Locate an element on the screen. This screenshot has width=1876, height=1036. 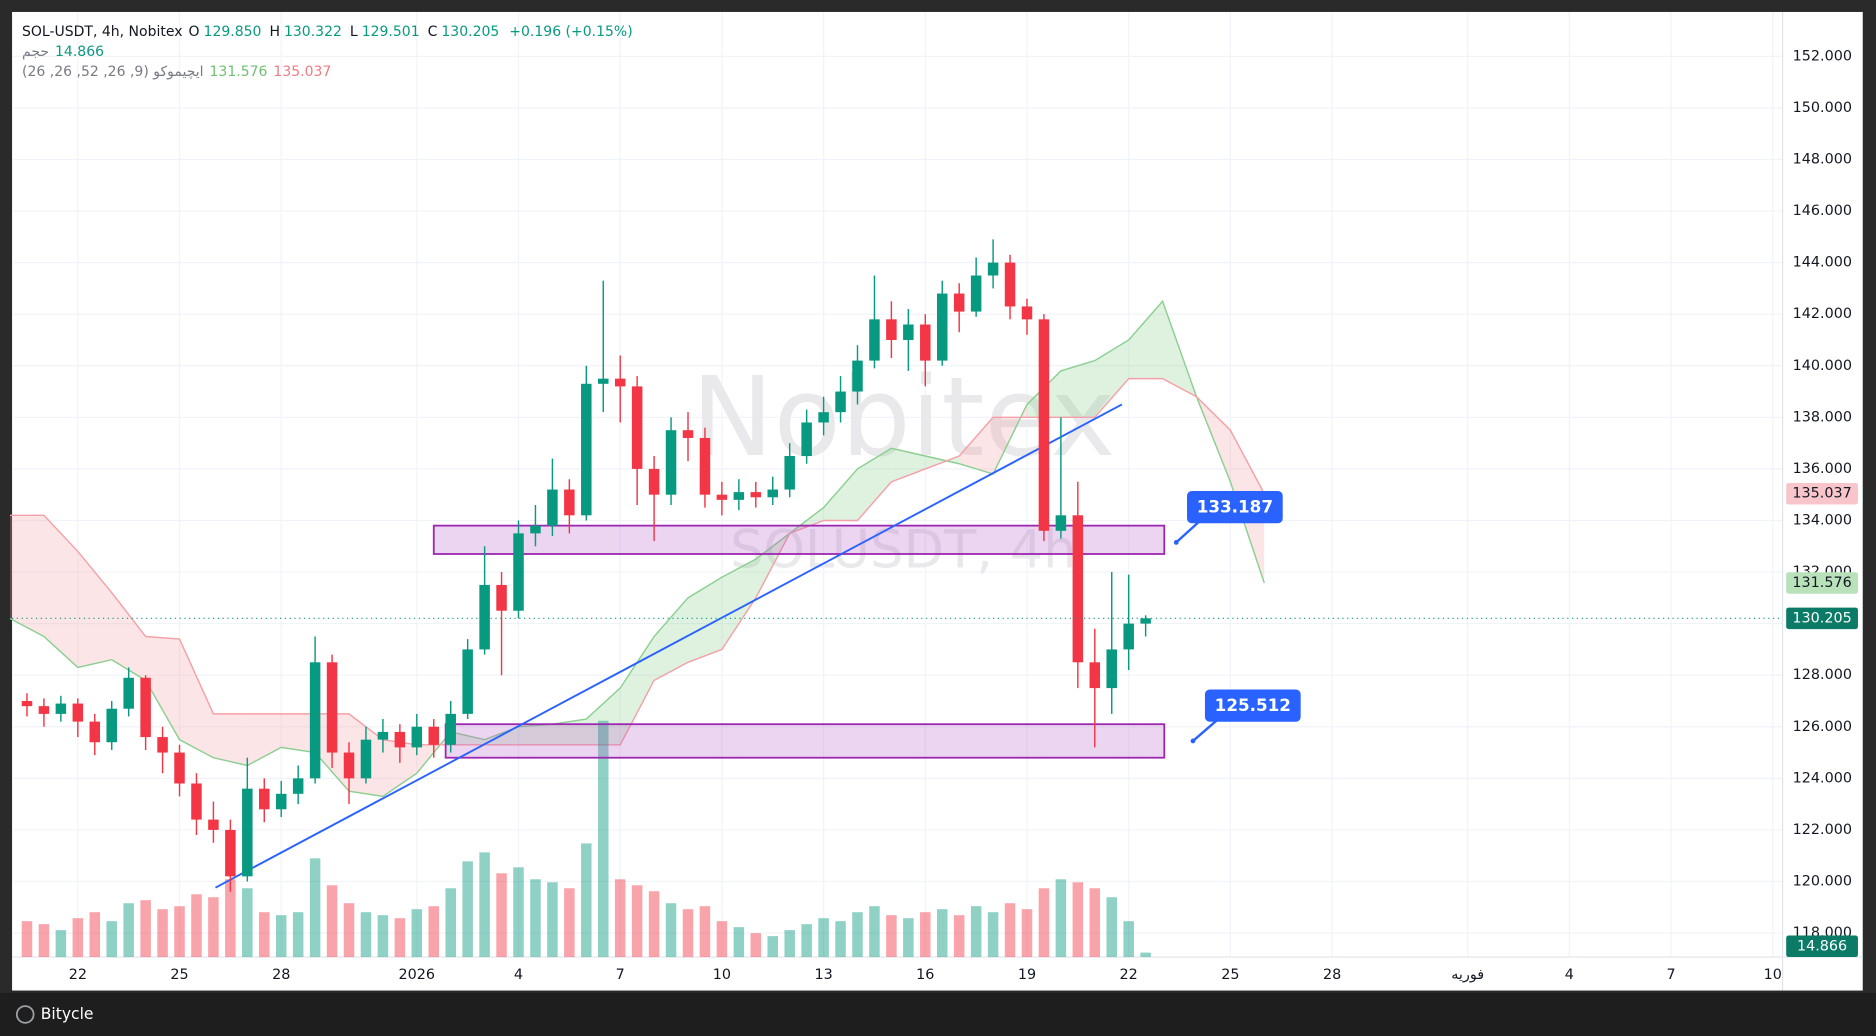
ohlc-key: O is located at coordinates (194, 32).